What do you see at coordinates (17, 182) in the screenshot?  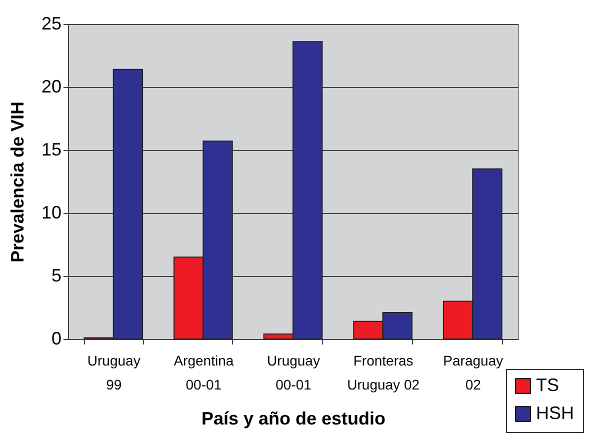 I see `y-axis-title: Prevalencia de VIH` at bounding box center [17, 182].